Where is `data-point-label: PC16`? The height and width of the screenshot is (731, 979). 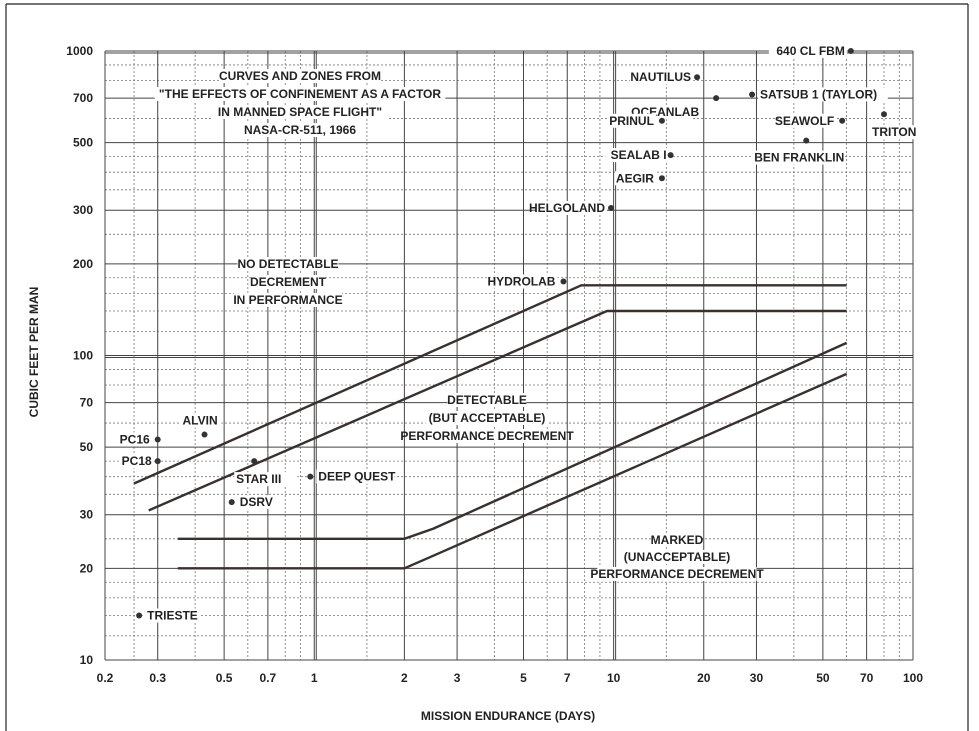 data-point-label: PC16 is located at coordinates (135, 439).